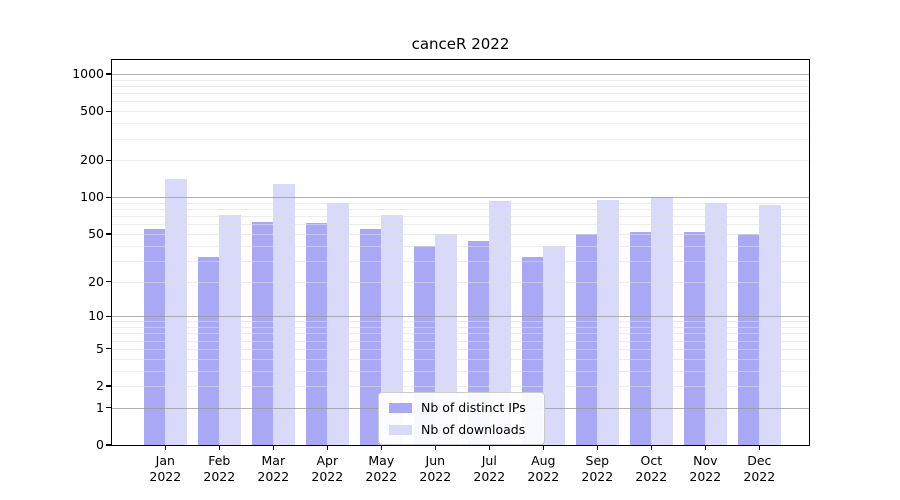  Describe the element at coordinates (400, 407) in the screenshot. I see `legend-swatch-distinct-ips` at that location.